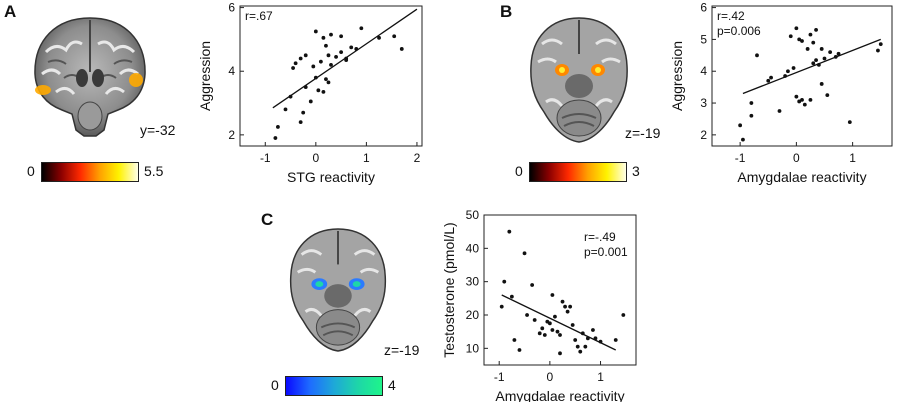  Describe the element at coordinates (731, 16) in the screenshot. I see `chart-b-stat-annotation: r=.42` at that location.